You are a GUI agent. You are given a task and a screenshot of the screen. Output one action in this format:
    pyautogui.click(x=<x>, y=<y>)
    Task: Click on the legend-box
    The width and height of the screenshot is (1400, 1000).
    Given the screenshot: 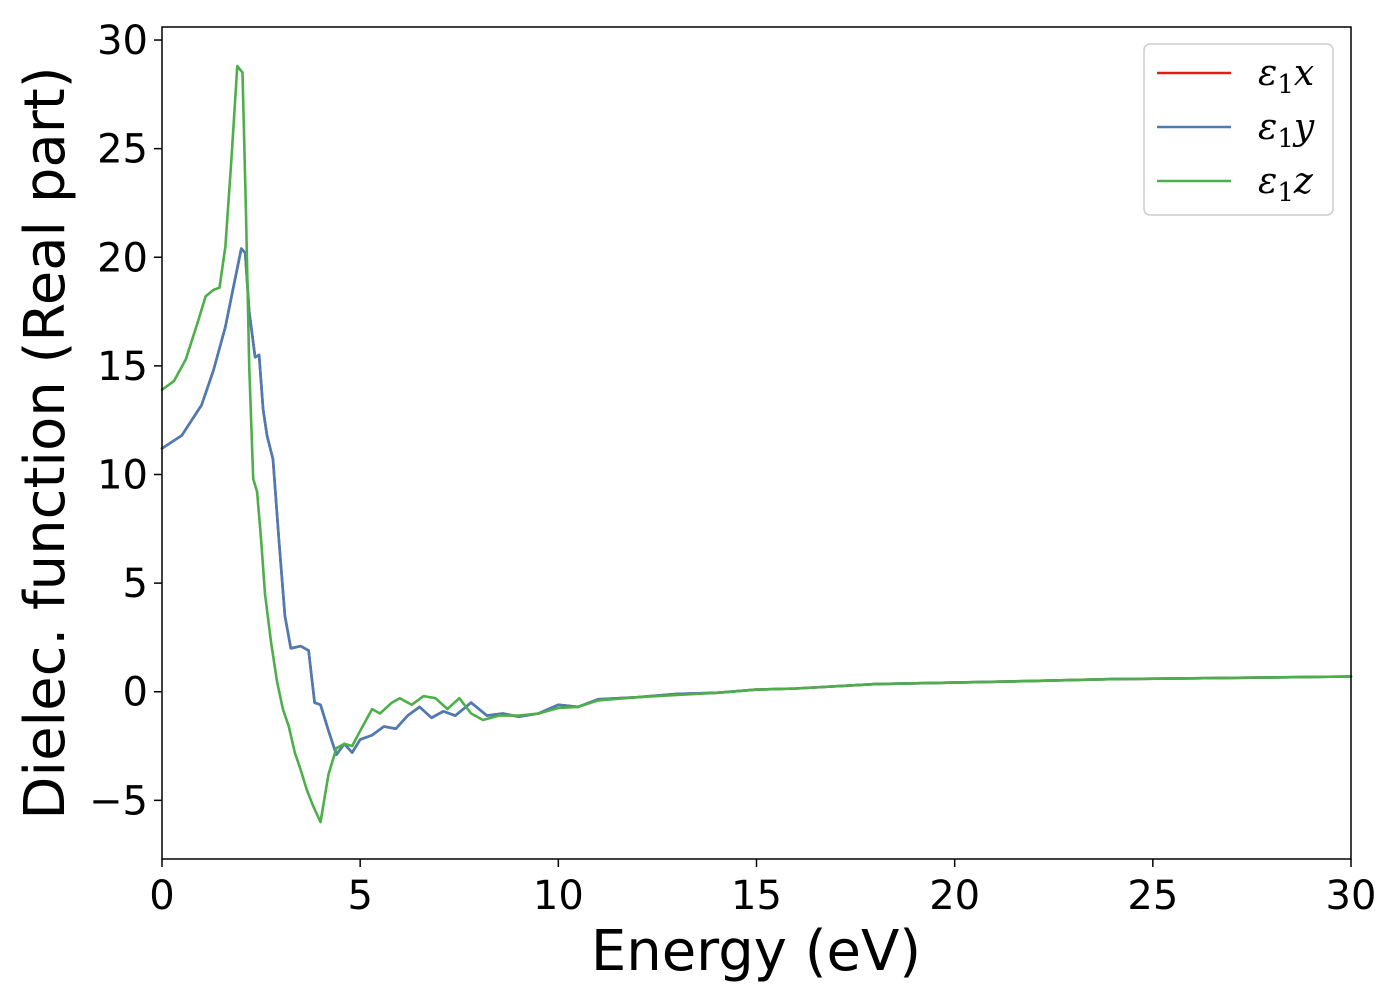 What is the action you would take?
    pyautogui.click(x=1238, y=129)
    